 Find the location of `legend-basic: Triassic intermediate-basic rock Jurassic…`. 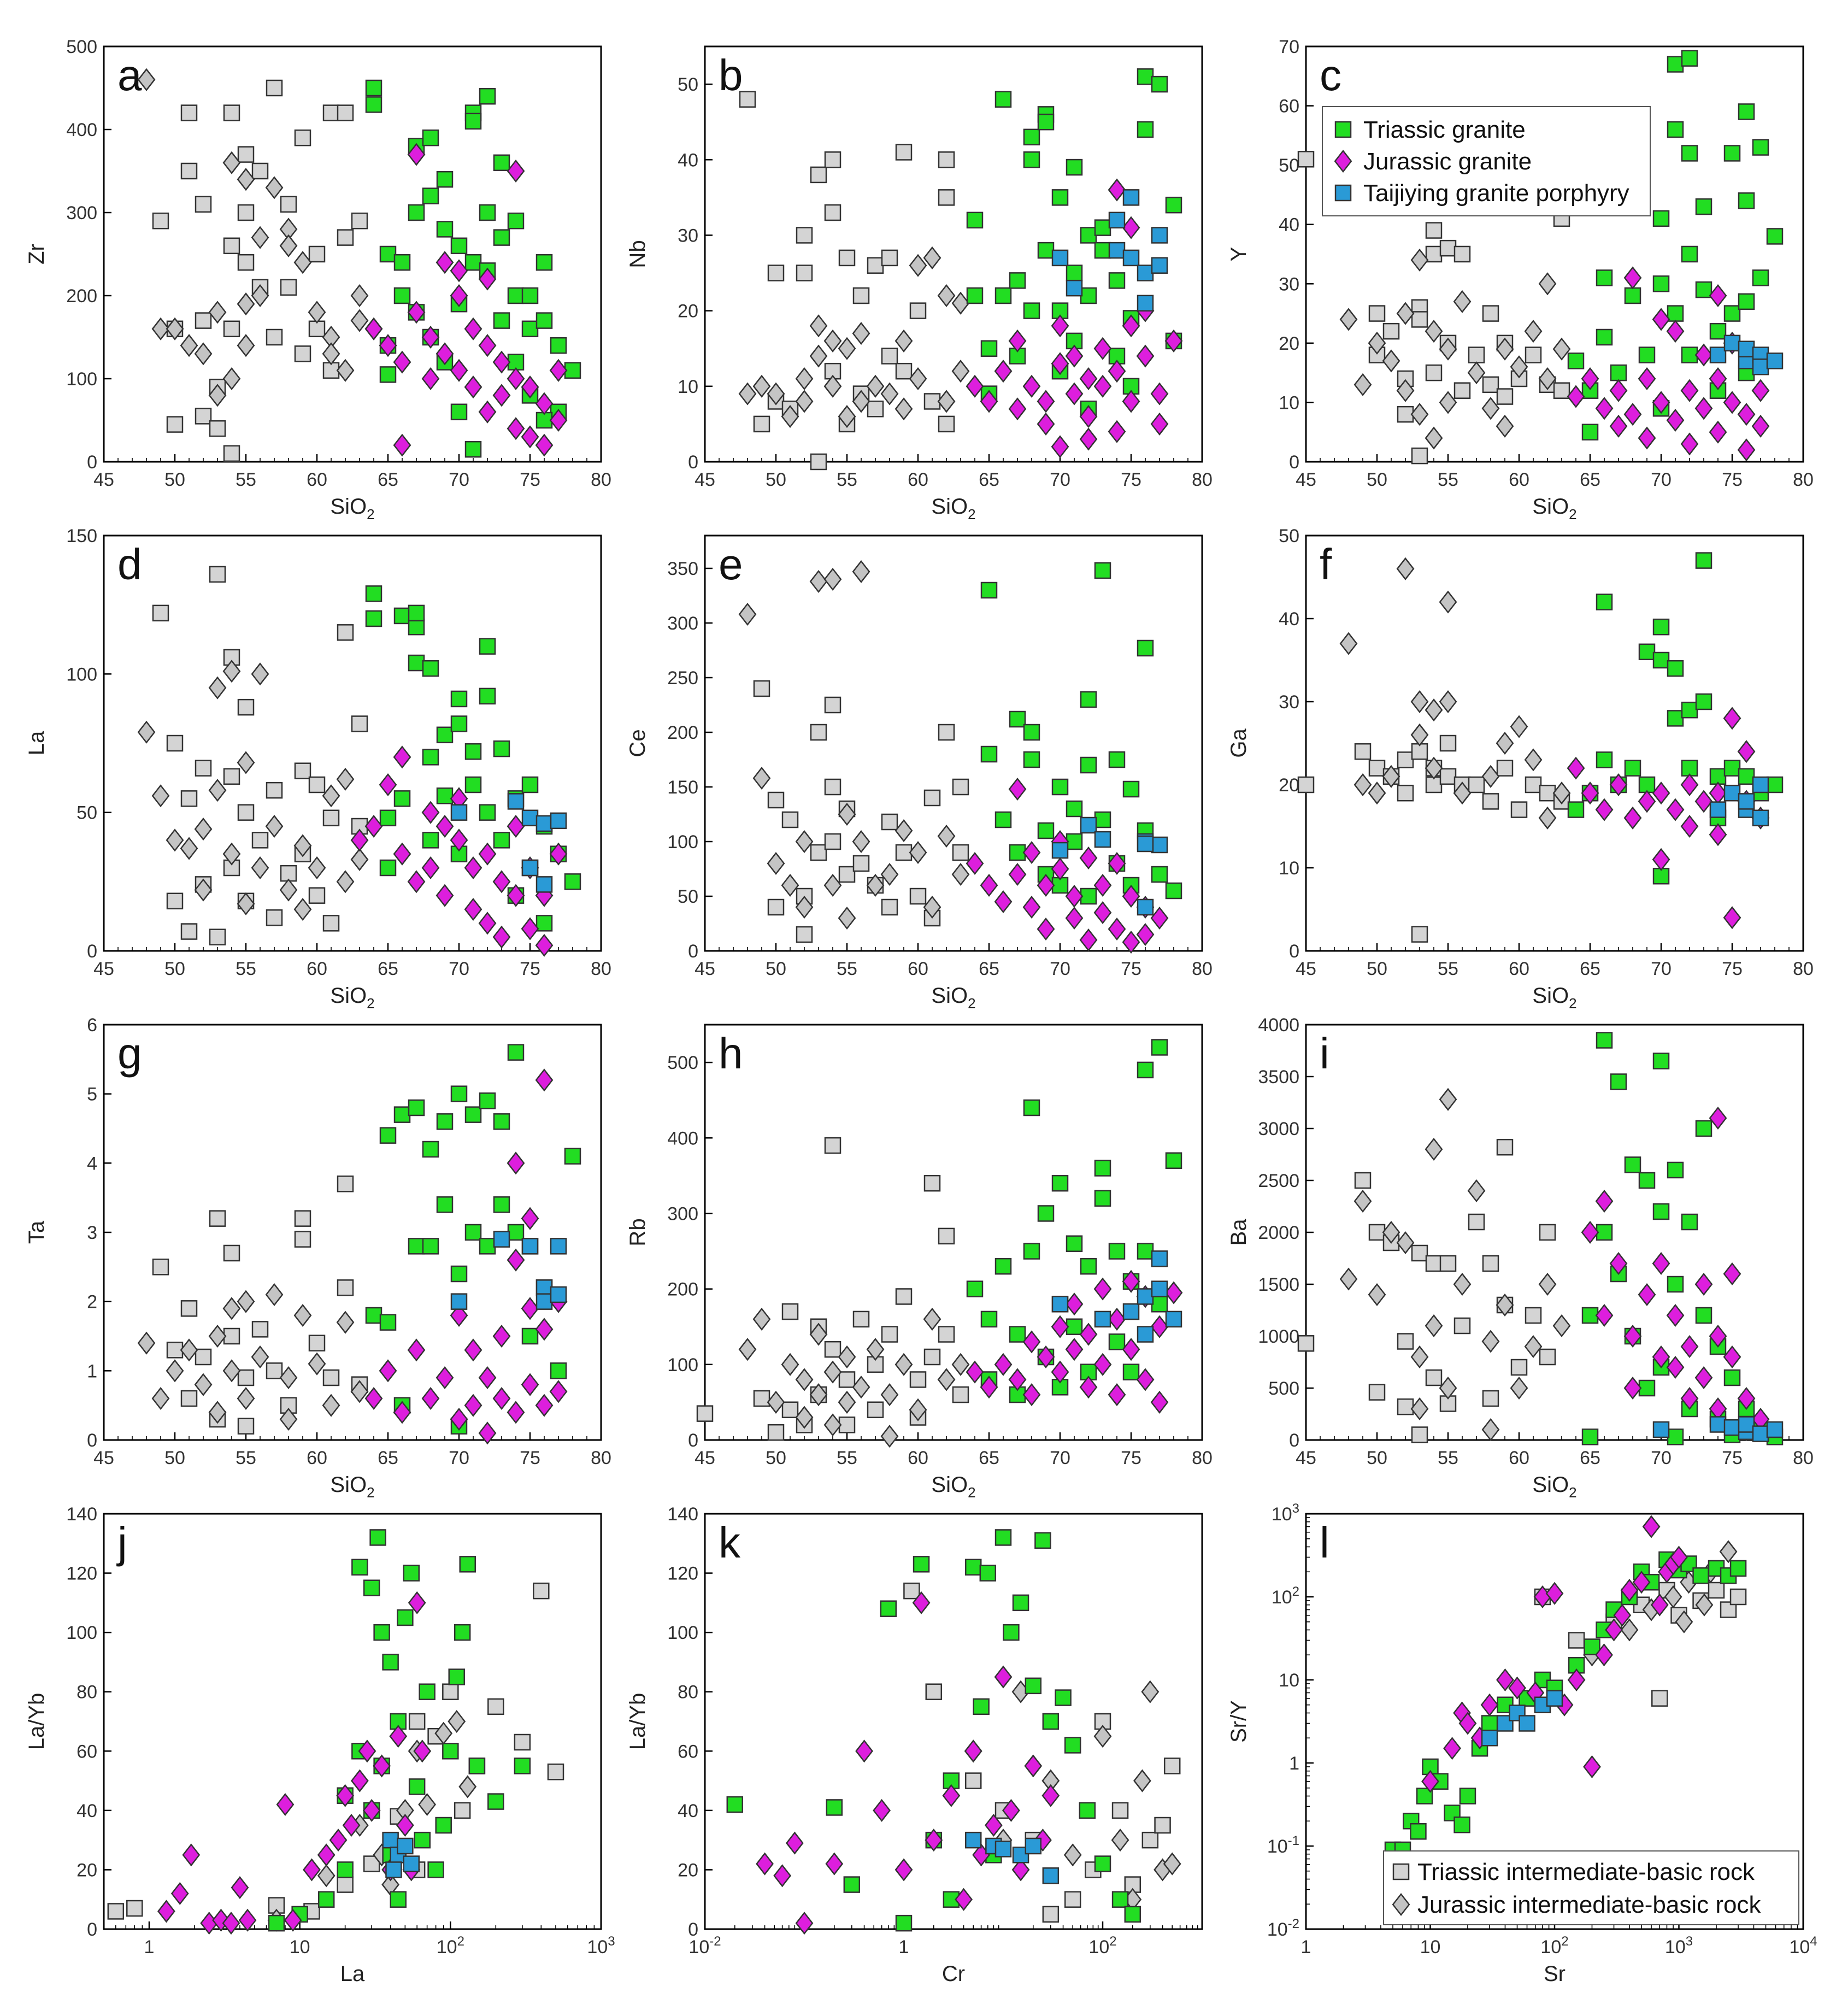

legend-basic: Triassic intermediate-basic rock Jurassic… is located at coordinates (1591, 1887).